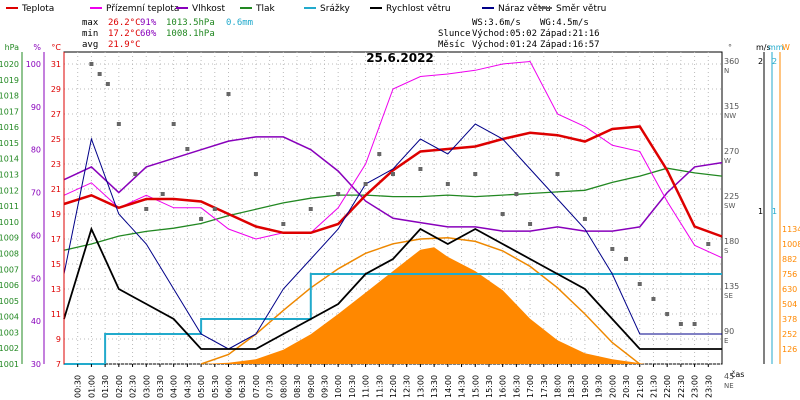  I want to click on hpa-tick: 1013, so click(9, 175).